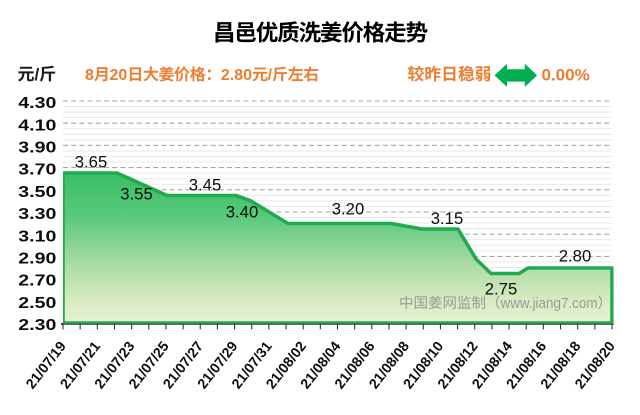 The height and width of the screenshot is (415, 640). I want to click on svg-text: 3.65, so click(91, 163).